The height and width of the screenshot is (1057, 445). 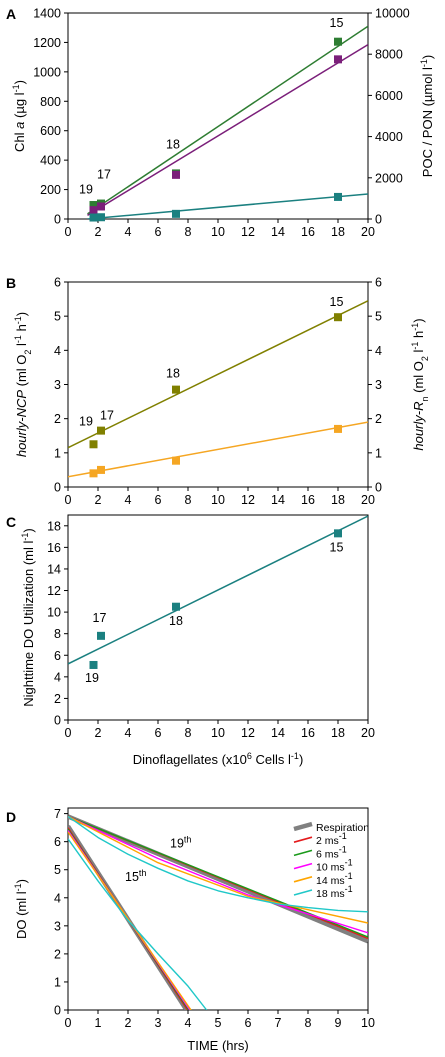 I want to click on series-line, so click(x=218, y=869).